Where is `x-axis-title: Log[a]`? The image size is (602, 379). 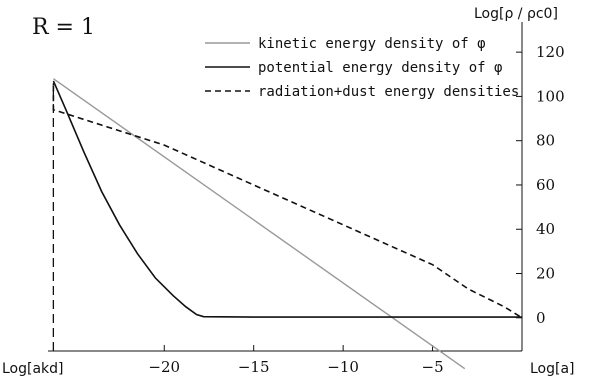
x-axis-title: Log[a] is located at coordinates (552, 369).